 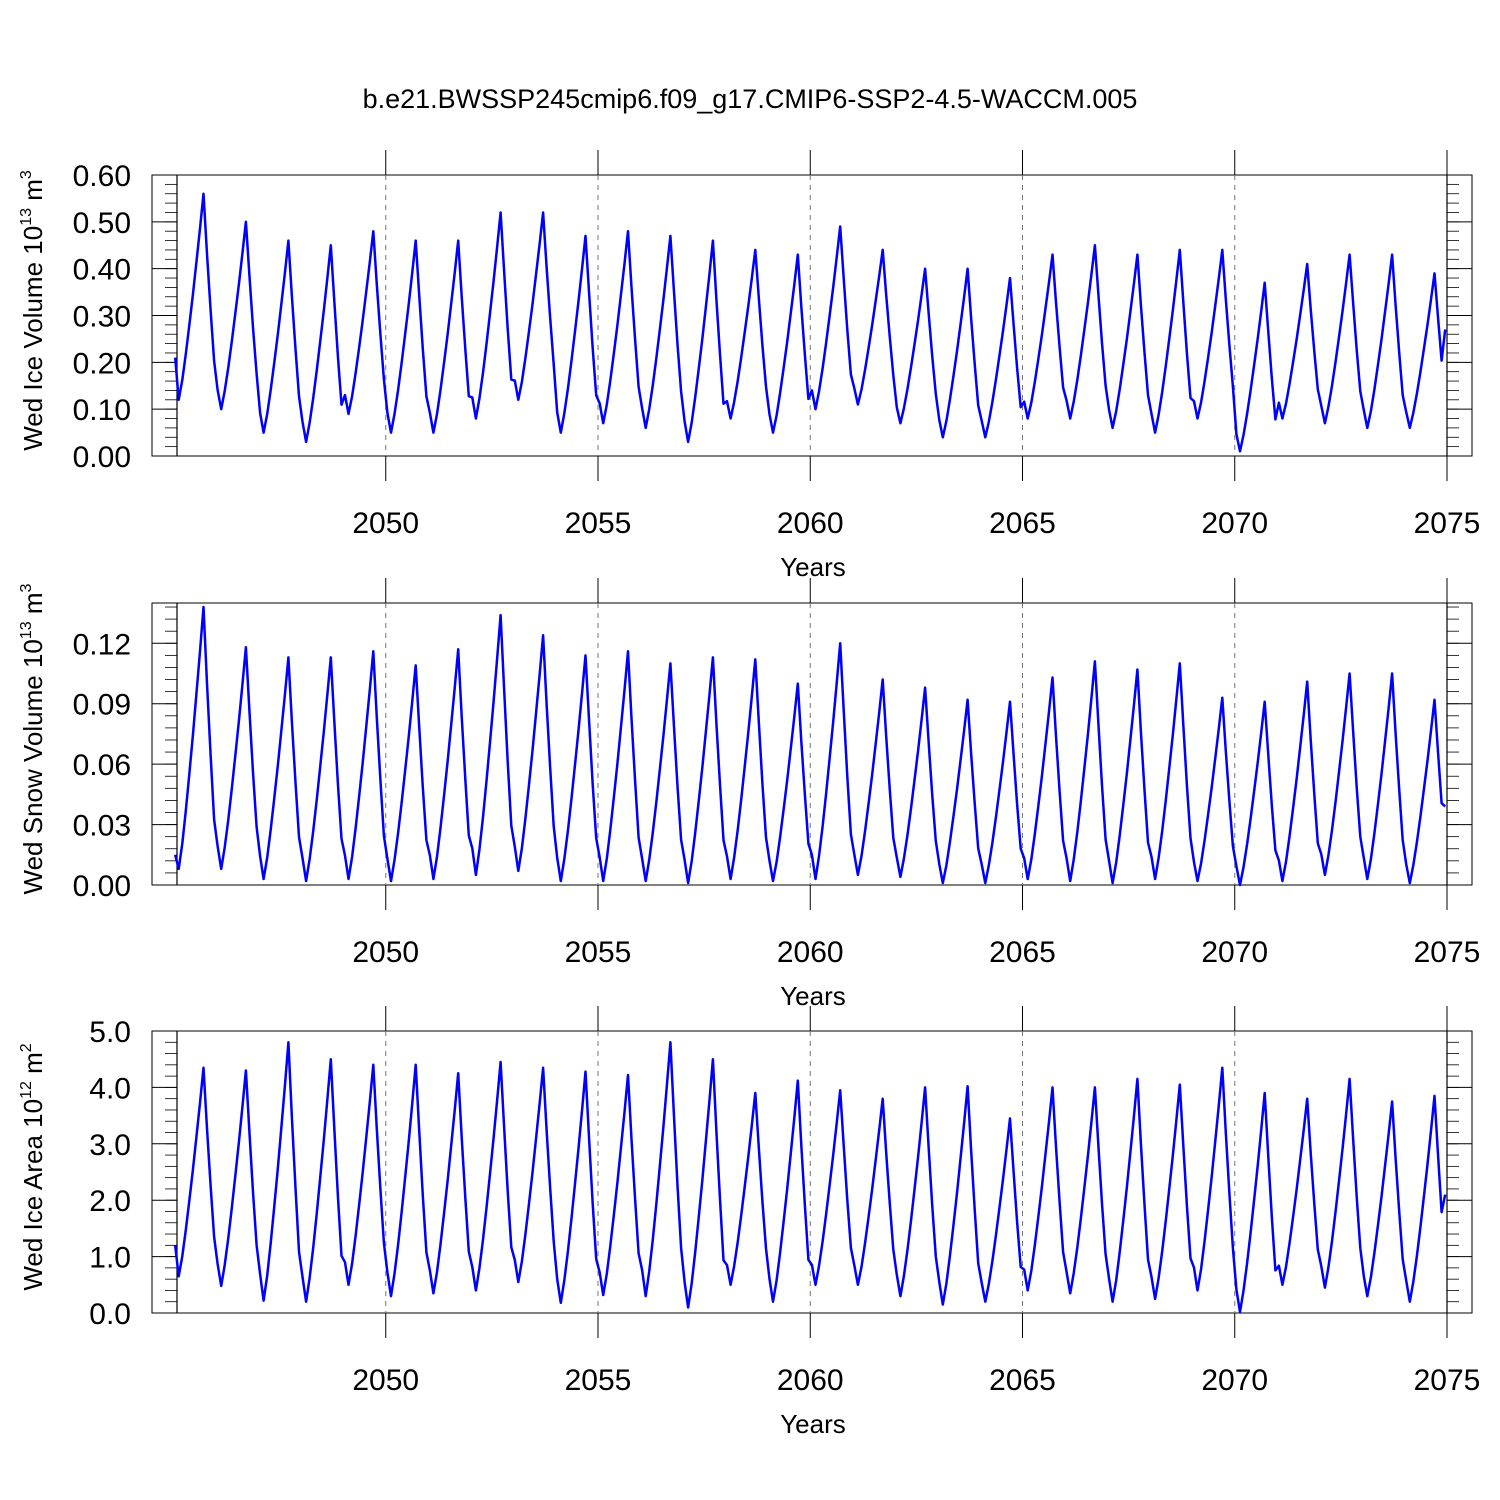 I want to click on y-tick-label: 0.40, so click(x=102, y=270).